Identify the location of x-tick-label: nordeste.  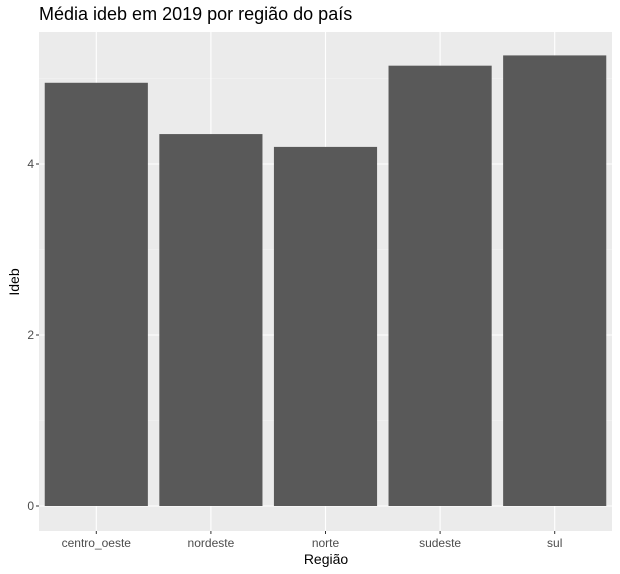
(211, 543).